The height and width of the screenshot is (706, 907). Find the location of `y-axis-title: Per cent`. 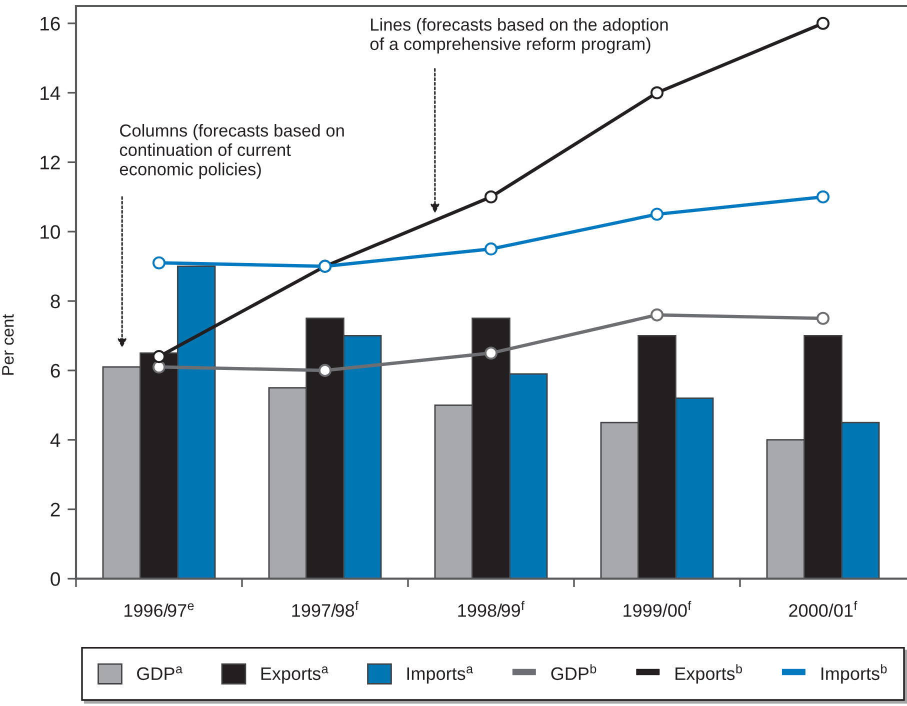

y-axis-title: Per cent is located at coordinates (8, 344).